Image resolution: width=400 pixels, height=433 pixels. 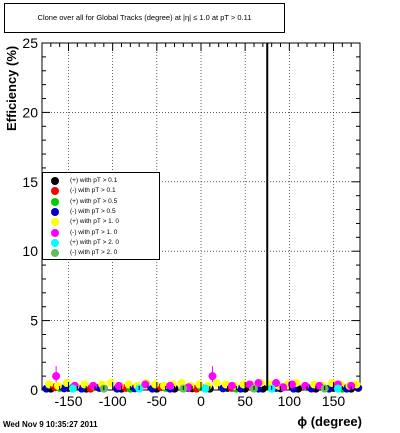 What do you see at coordinates (94, 232) in the screenshot?
I see `legend-label: (-) with pT > 1. 0` at bounding box center [94, 232].